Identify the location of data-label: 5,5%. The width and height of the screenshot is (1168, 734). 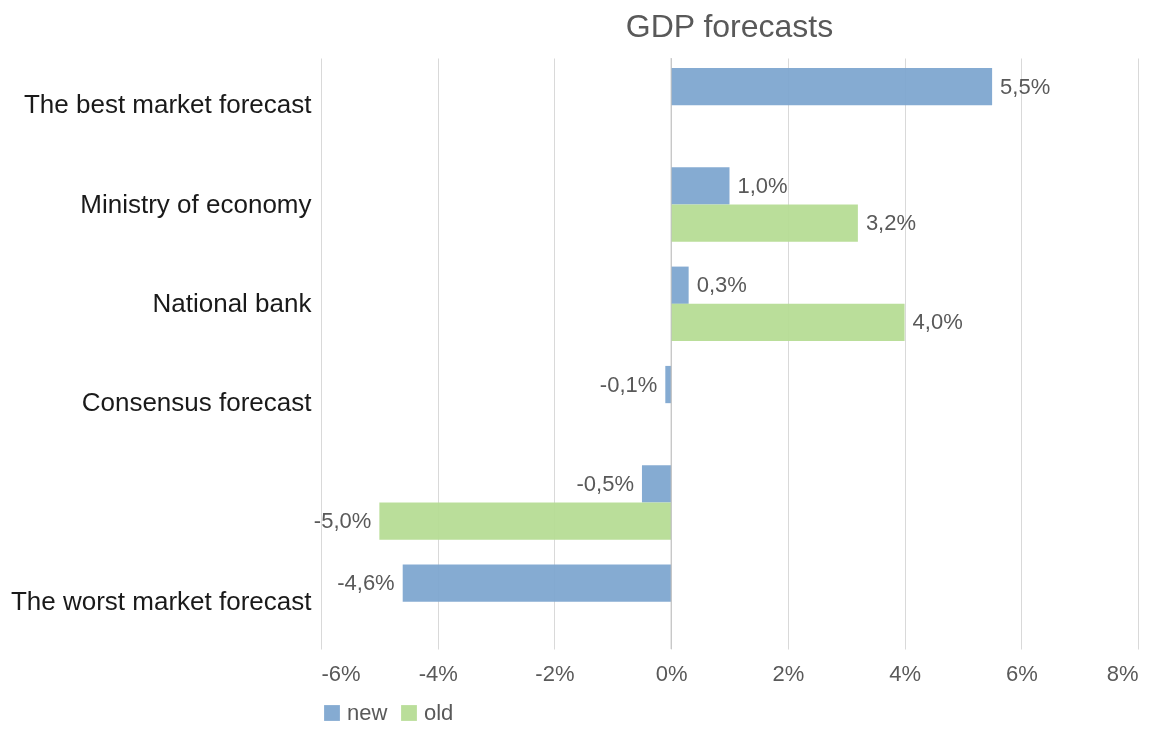
(1025, 86).